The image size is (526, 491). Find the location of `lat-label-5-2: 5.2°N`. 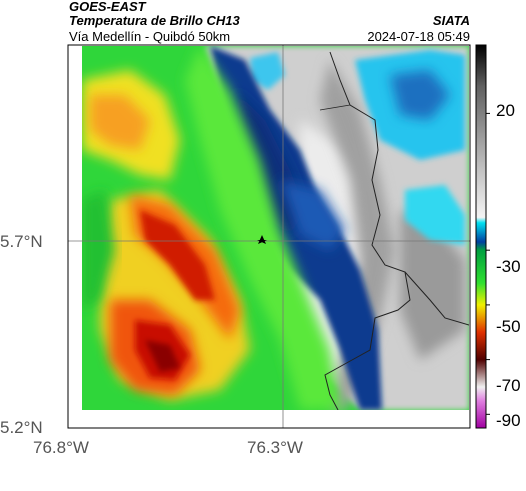

lat-label-5-2: 5.2°N is located at coordinates (21, 427).